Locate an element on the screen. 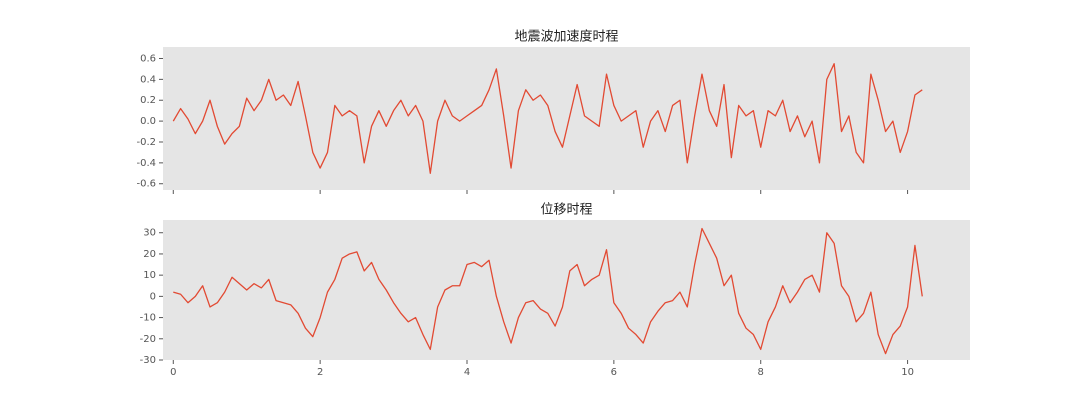  chart-title: 地震波加速度时程 is located at coordinates (566, 37).